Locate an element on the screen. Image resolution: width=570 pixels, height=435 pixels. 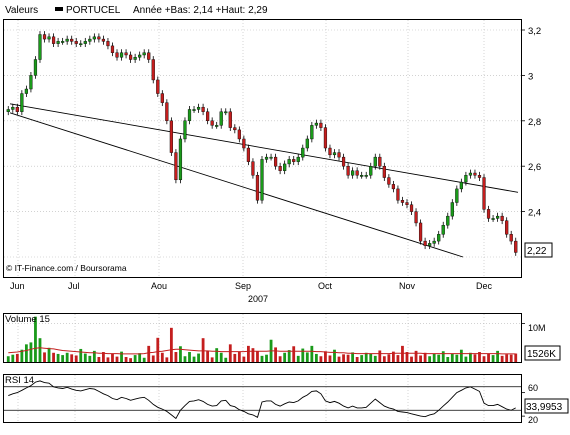
x-tick-label: Aou is located at coordinates (159, 286).